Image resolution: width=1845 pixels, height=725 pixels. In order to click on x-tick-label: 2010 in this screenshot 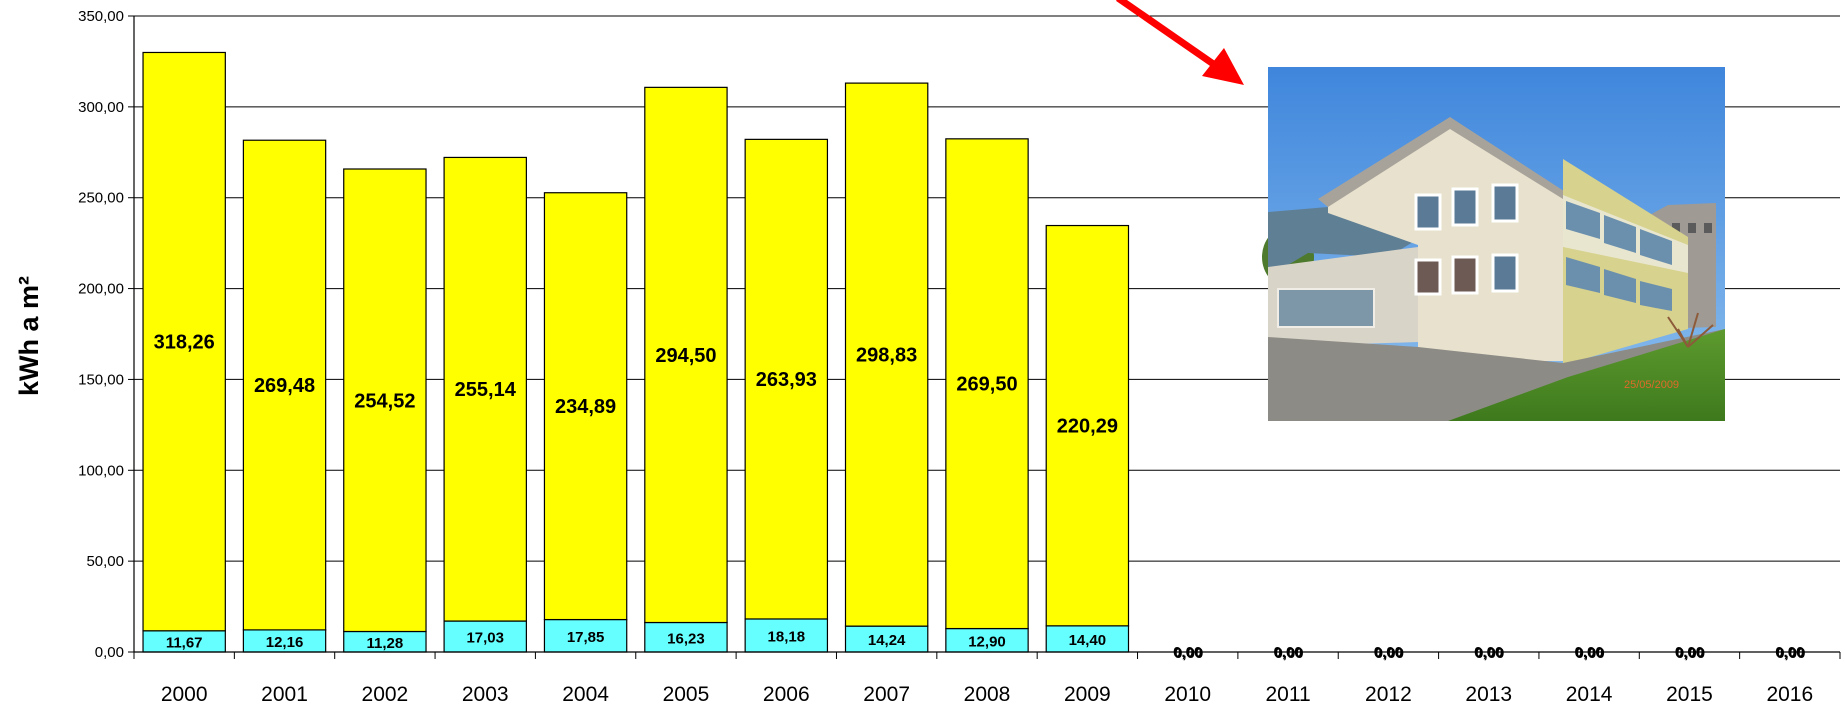, I will do `click(1187, 694)`.